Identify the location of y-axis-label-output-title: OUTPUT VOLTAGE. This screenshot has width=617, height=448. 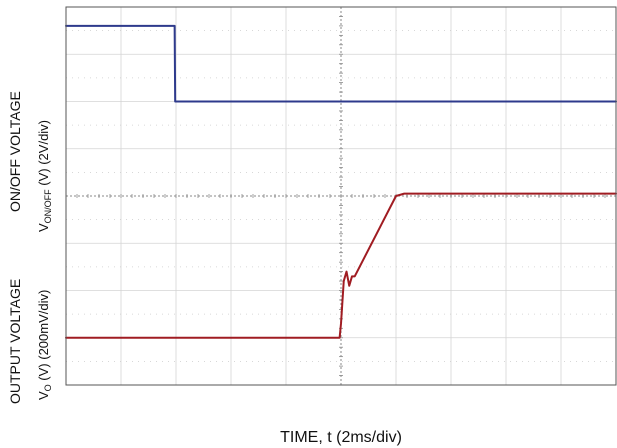
(15, 341).